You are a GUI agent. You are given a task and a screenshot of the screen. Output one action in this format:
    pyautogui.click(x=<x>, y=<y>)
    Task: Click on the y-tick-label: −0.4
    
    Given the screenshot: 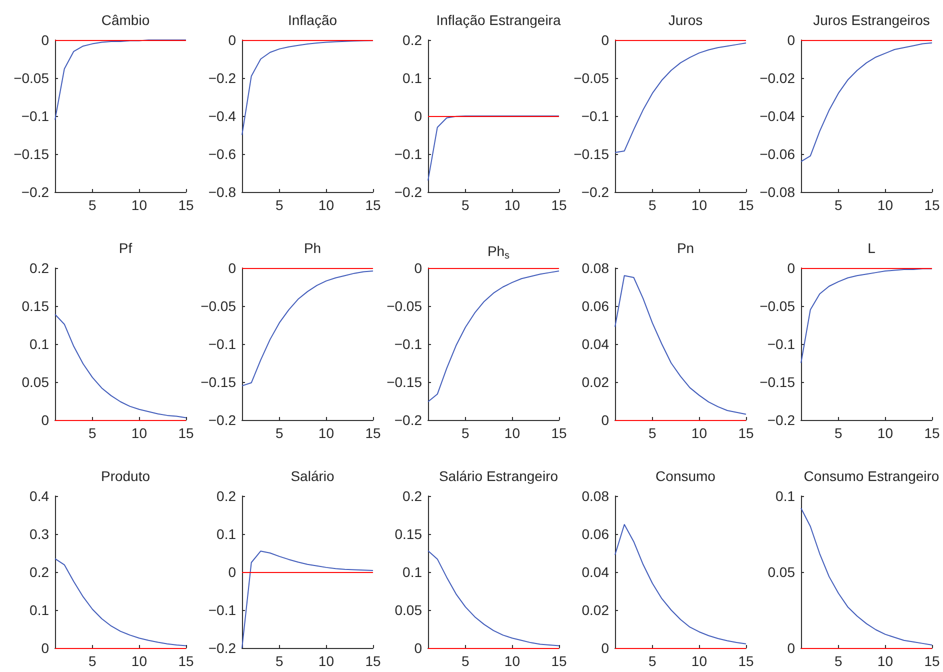 What is the action you would take?
    pyautogui.click(x=222, y=116)
    